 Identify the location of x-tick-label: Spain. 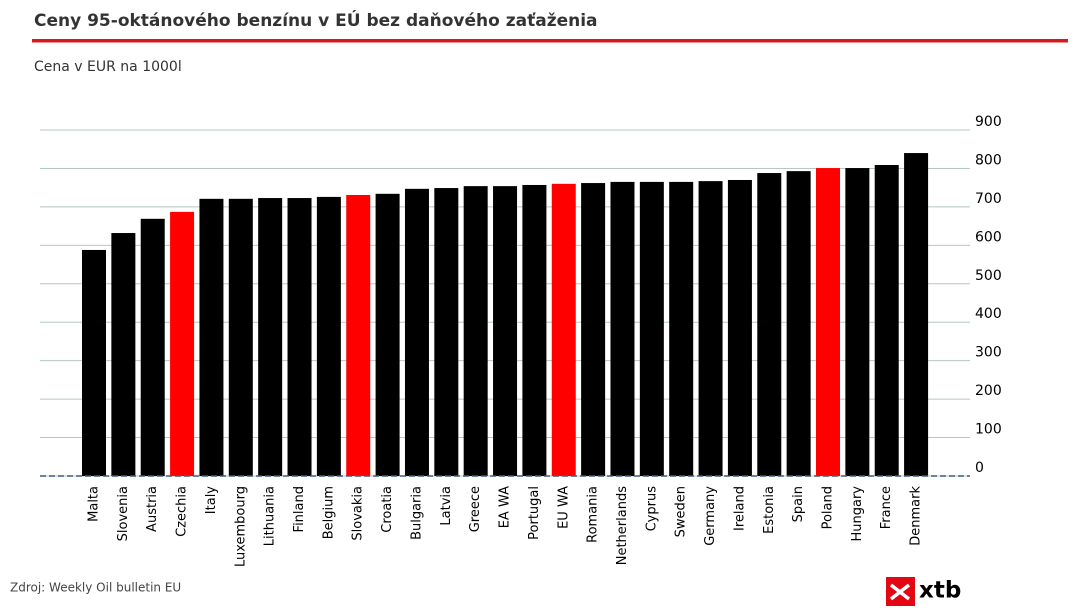
(798, 504).